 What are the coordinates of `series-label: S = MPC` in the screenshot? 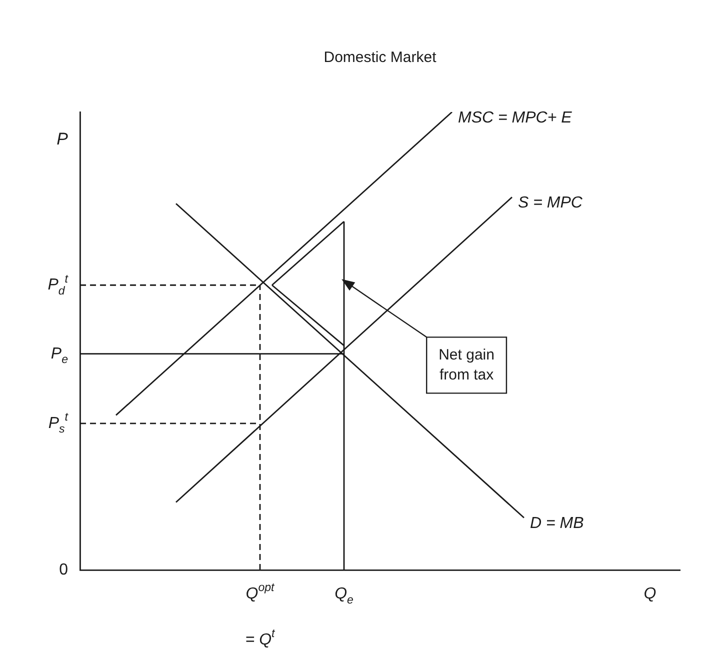 It's located at (550, 203).